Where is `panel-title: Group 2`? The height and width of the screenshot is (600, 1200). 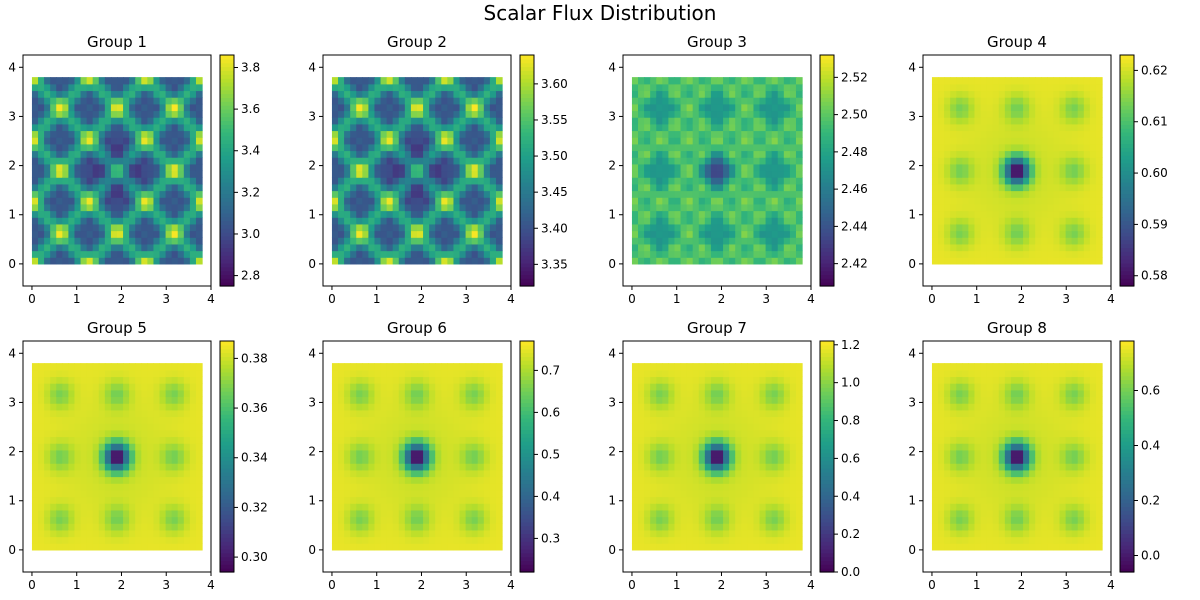
panel-title: Group 2 is located at coordinates (417, 42).